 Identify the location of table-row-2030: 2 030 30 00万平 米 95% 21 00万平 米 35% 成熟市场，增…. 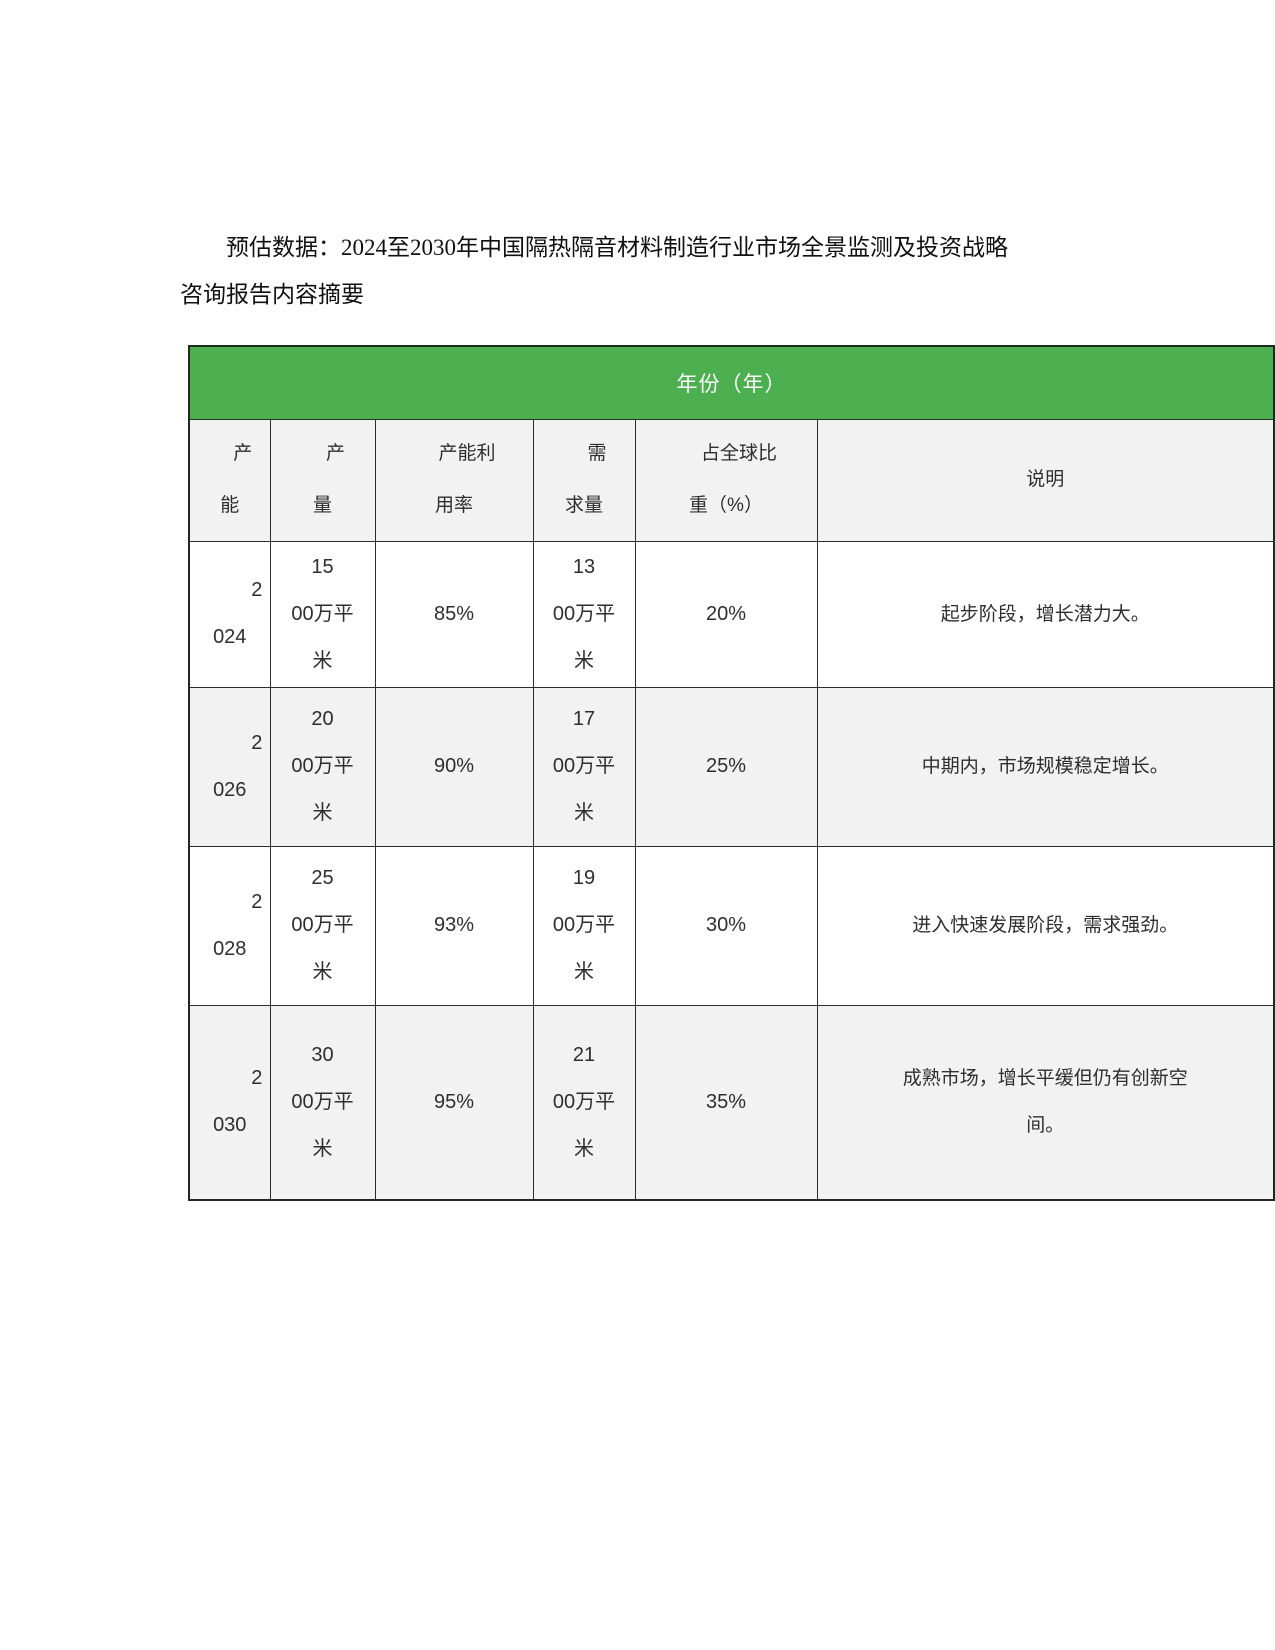
(731, 1102).